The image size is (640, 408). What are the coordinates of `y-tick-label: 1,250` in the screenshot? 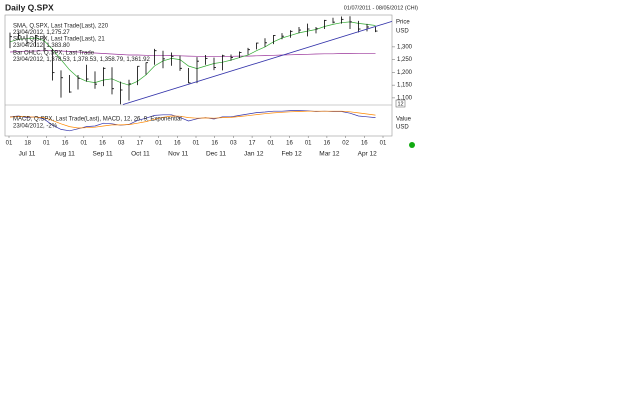 It's located at (405, 60).